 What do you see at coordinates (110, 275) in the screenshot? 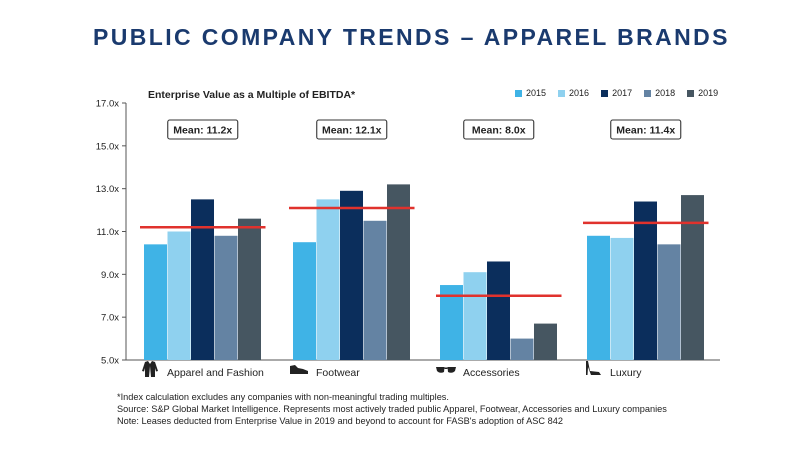
I see `y-tick-label: 9.0x` at bounding box center [110, 275].